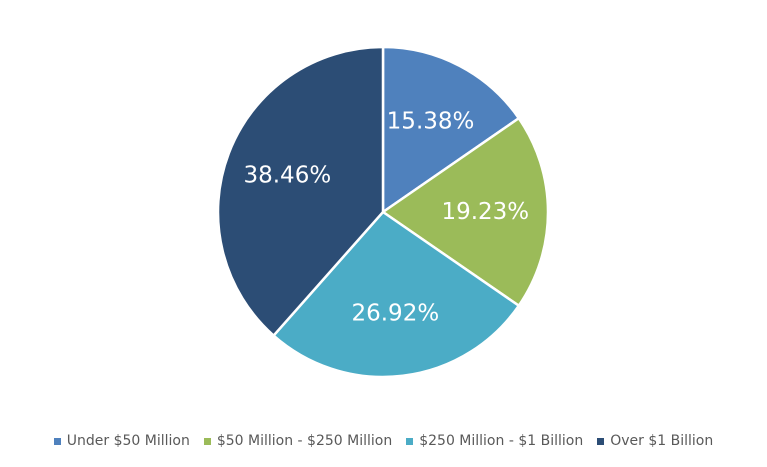  Describe the element at coordinates (501, 441) in the screenshot. I see `legend-label: $250 Million - $1 Billion` at that location.